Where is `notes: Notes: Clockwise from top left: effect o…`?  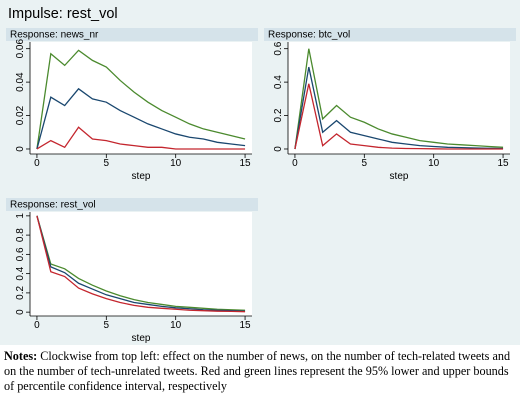
notes: Notes: Clockwise from top left: effect o… is located at coordinates (258, 371).